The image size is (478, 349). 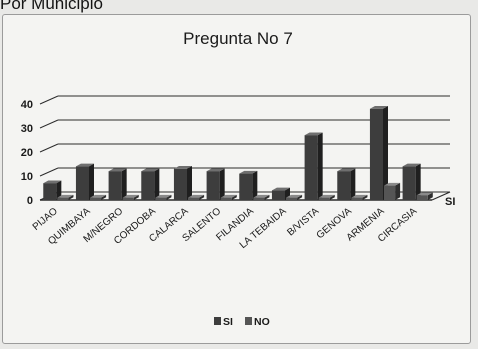 What do you see at coordinates (222, 184) in the screenshot?
I see `bar-si-5-side` at bounding box center [222, 184].